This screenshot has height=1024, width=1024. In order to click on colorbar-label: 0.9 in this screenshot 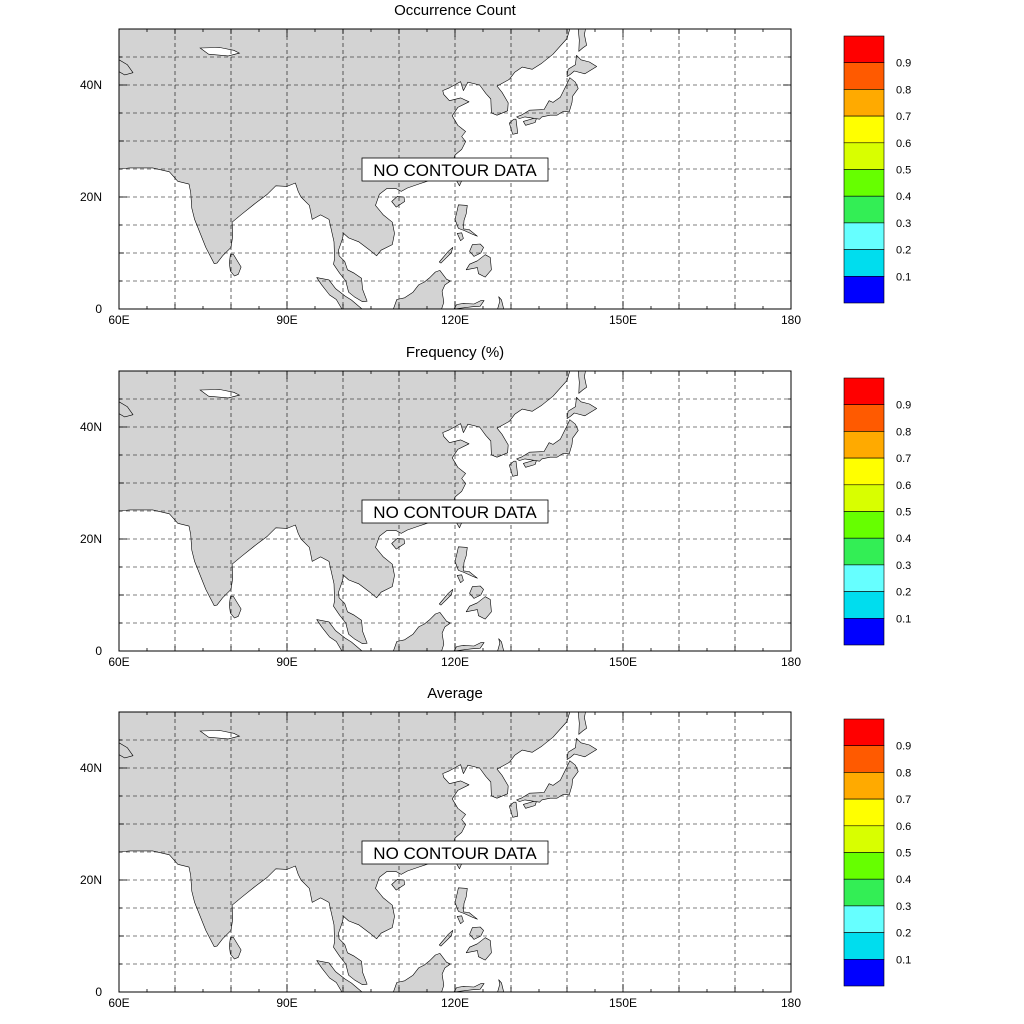, I will do `click(903, 747)`.